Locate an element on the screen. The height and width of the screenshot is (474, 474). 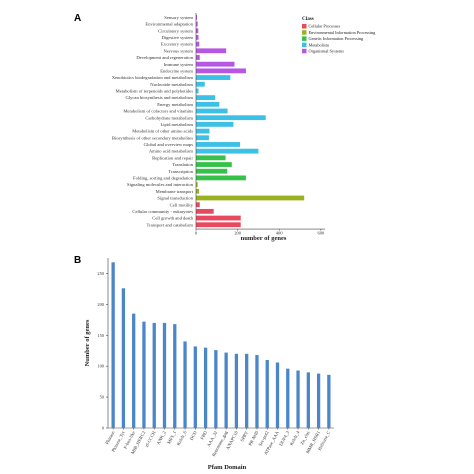
category-label: Replication and repair is located at coordinates (172, 157).